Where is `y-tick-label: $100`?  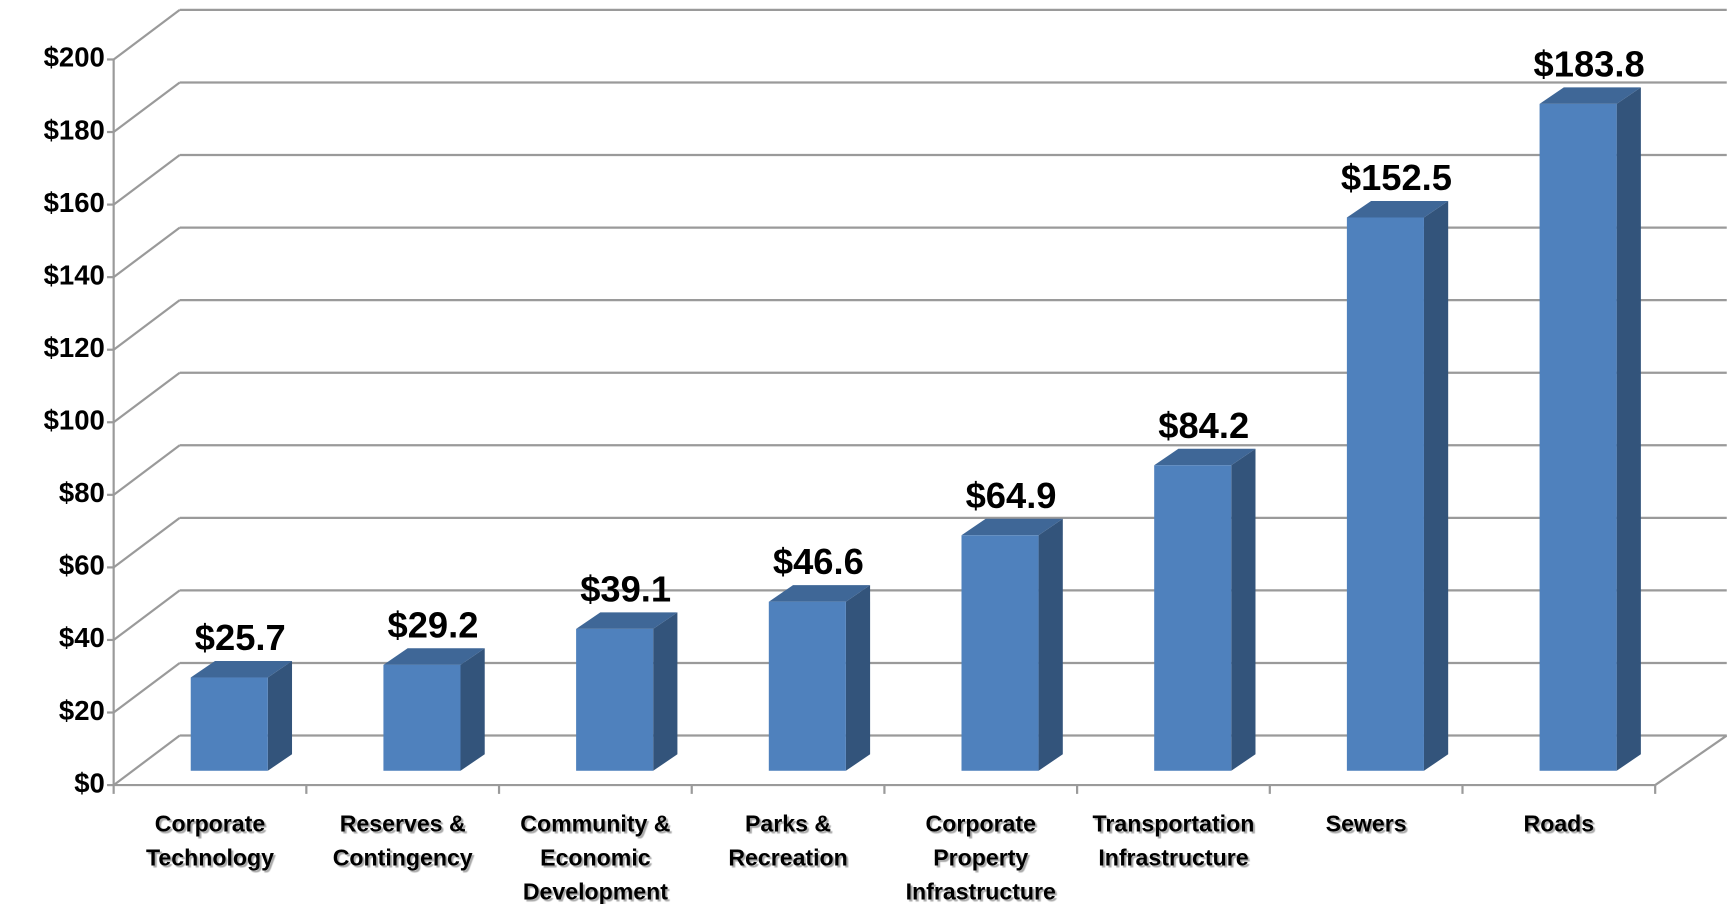 y-tick-label: $100 is located at coordinates (74, 420).